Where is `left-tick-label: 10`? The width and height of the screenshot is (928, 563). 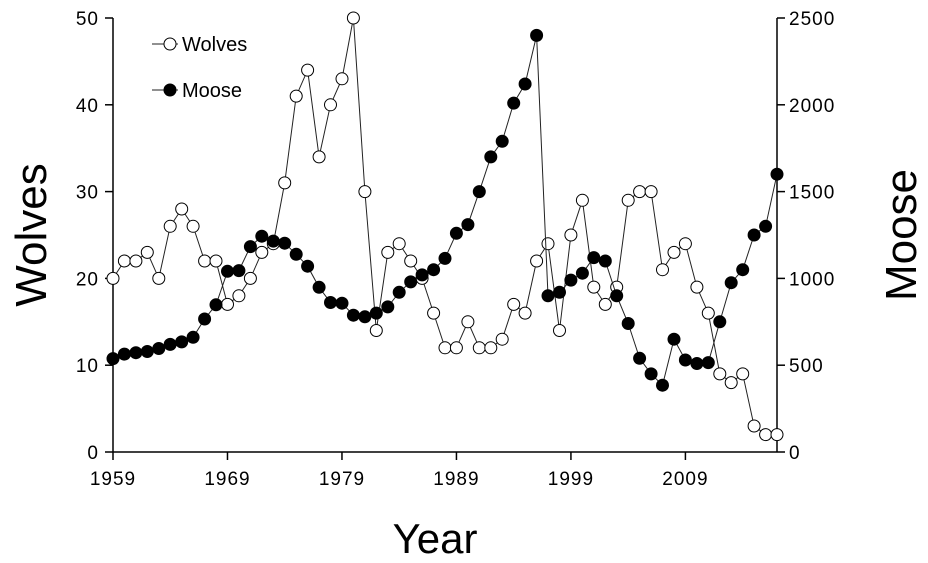 left-tick-label: 10 is located at coordinates (87, 366).